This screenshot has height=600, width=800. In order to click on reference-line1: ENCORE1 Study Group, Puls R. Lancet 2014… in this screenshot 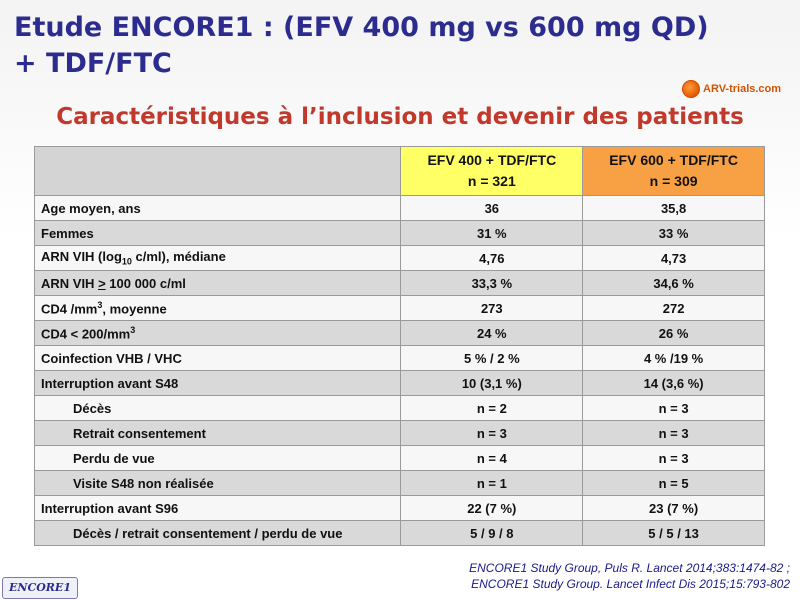, I will do `click(629, 568)`.